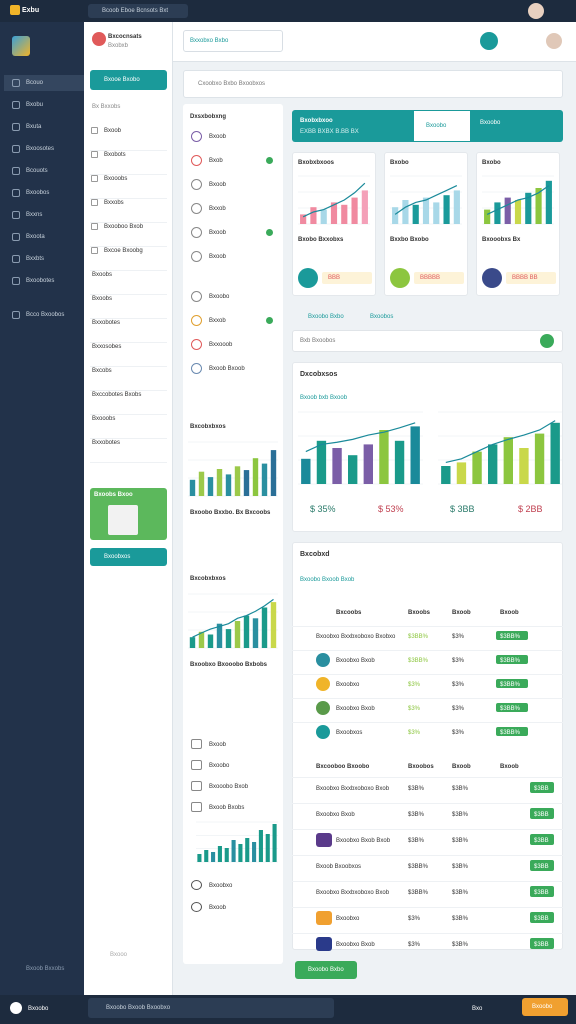  What do you see at coordinates (232, 84) in the screenshot?
I see `search-text: Cxoobxo Bxbo Bxoobxos` at bounding box center [232, 84].